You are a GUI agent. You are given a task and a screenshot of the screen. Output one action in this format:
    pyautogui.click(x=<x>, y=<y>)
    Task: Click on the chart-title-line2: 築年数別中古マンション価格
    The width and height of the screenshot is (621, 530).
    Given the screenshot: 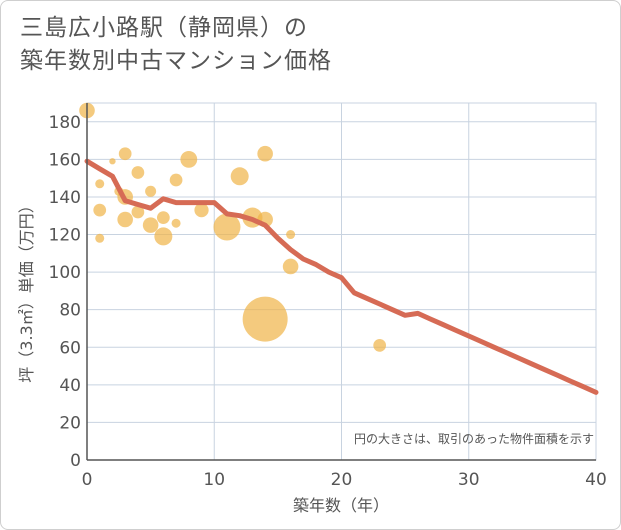 What is the action you would take?
    pyautogui.click(x=176, y=61)
    